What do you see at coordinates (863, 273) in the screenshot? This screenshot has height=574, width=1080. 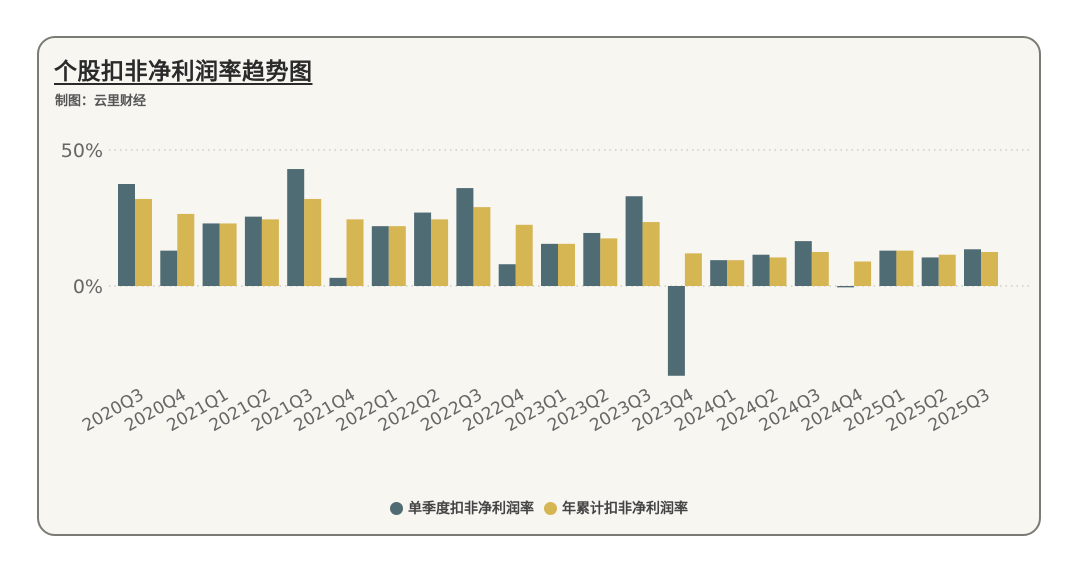 I see `bar-cumulative-2024Q4` at bounding box center [863, 273].